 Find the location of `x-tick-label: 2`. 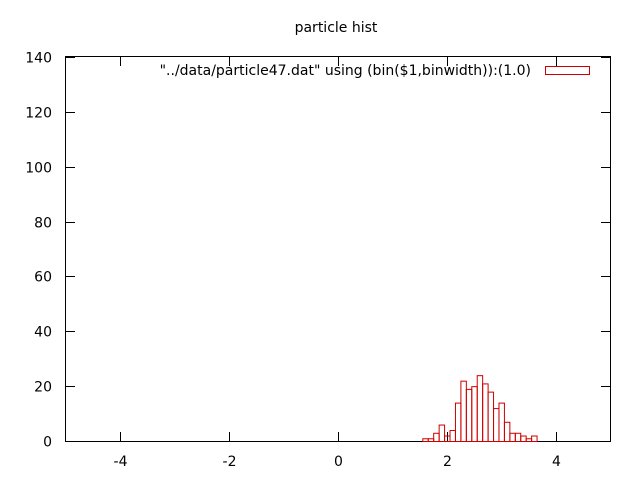

x-tick-label: 2 is located at coordinates (447, 462).